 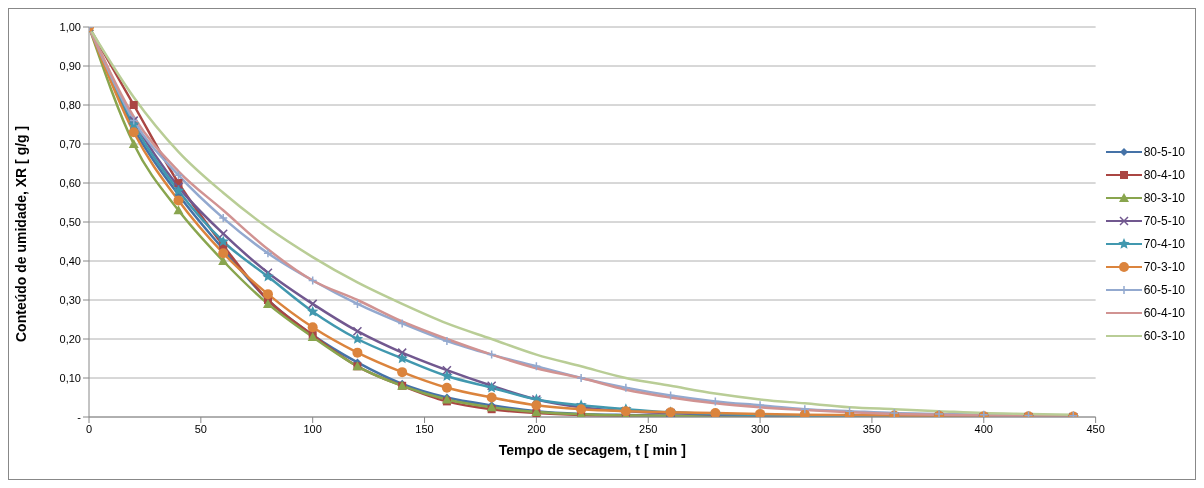 I want to click on y-tick-label: 0,20, so click(x=70, y=338).